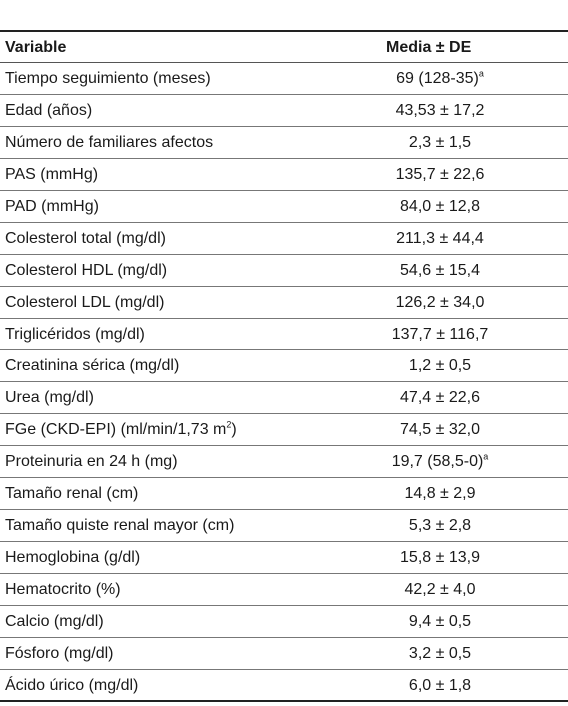  What do you see at coordinates (108, 78) in the screenshot?
I see `variable-cell: Tiempo seguimiento (meses)` at bounding box center [108, 78].